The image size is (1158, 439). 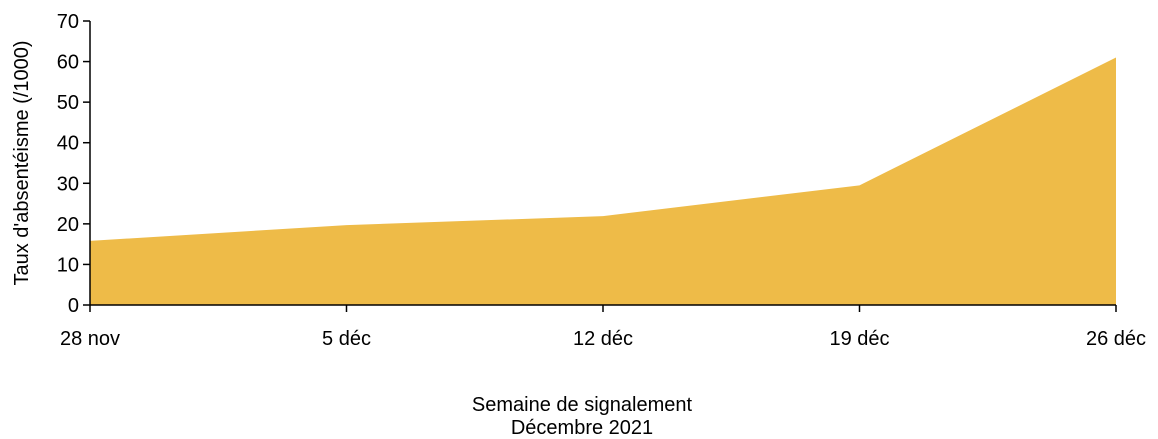 I want to click on y-ticks: 0 10 20 30 40 50 60 70, so click(x=73, y=164).